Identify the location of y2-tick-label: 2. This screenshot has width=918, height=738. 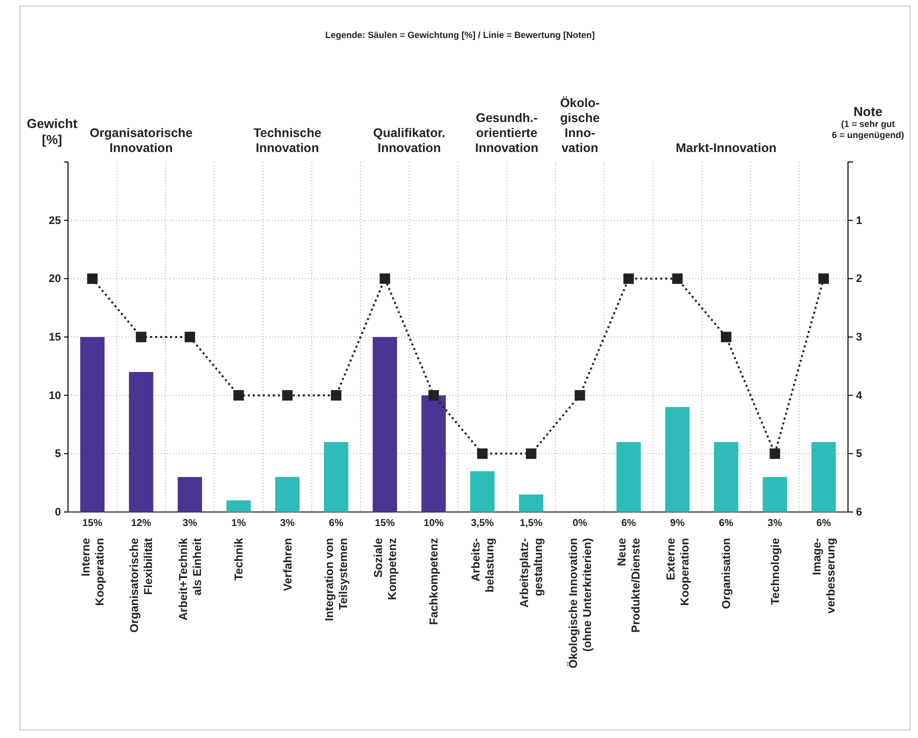
(859, 279).